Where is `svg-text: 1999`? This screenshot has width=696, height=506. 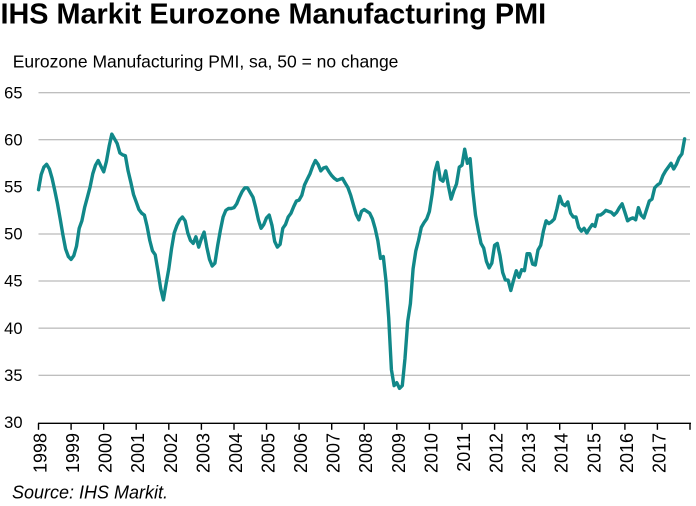 svg-text: 1999 is located at coordinates (73, 453).